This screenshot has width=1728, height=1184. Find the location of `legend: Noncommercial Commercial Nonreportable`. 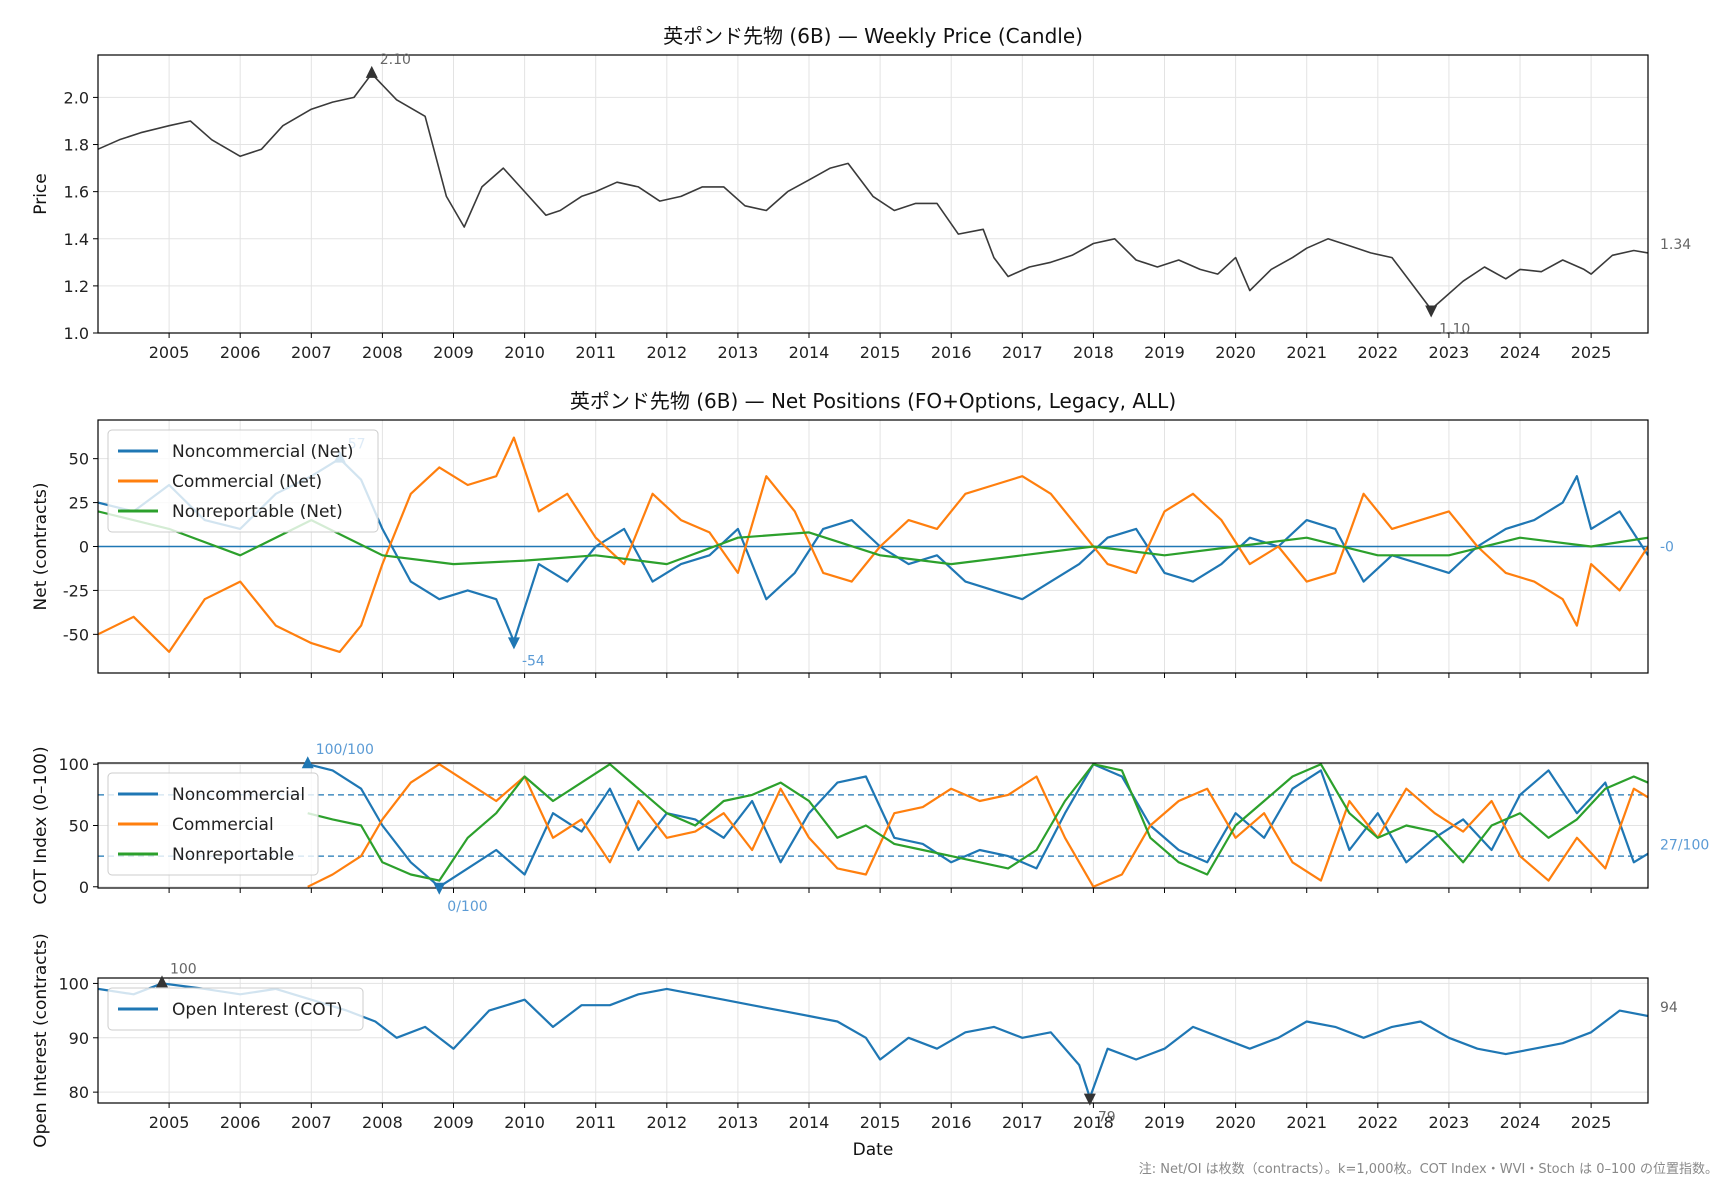

legend: Noncommercial Commercial Nonreportable is located at coordinates (213, 824).